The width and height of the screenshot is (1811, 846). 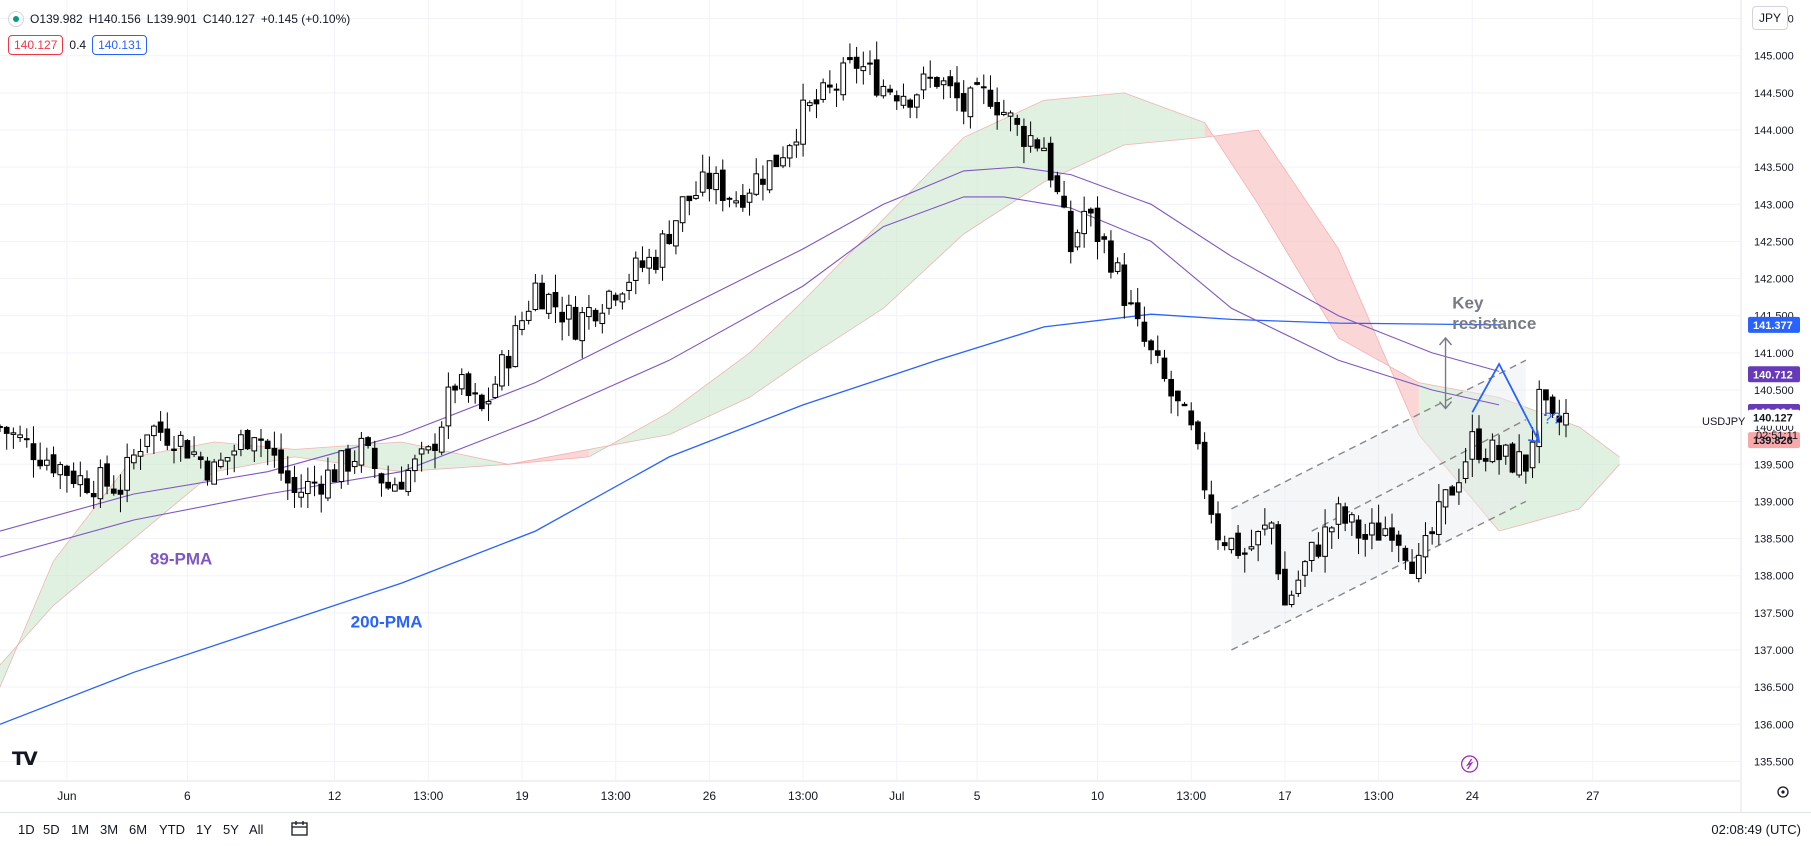 I want to click on price-axis-tick: 142.000, so click(x=1774, y=280).